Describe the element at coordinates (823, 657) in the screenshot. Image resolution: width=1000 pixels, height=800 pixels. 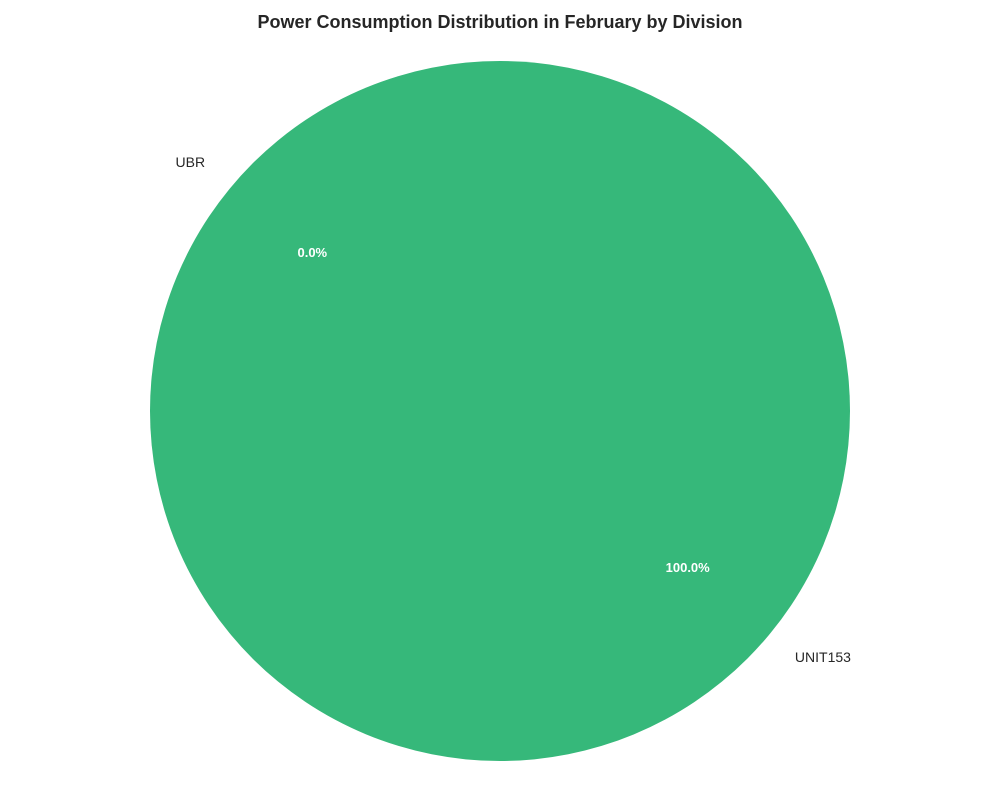
I see `slice-label-unit153: UNIT153` at that location.